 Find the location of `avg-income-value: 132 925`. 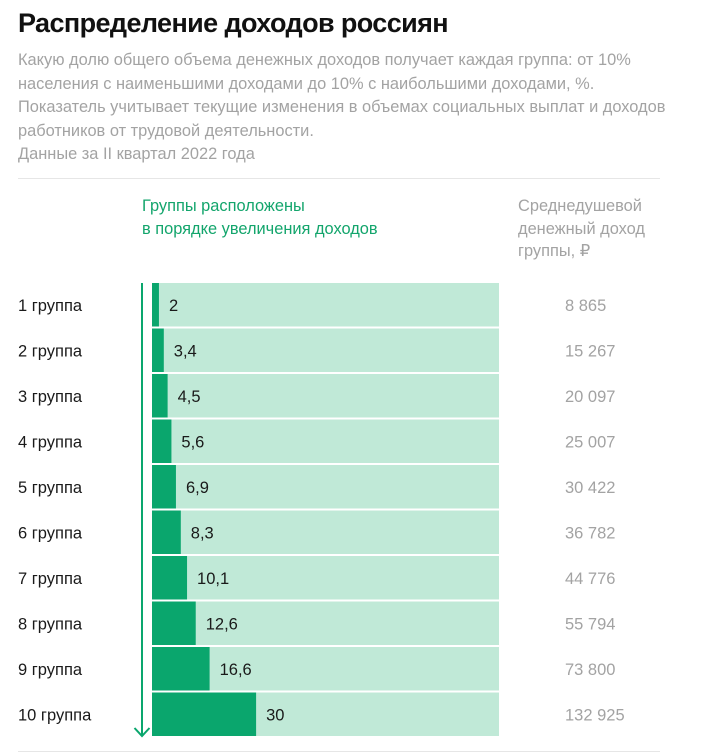

avg-income-value: 132 925 is located at coordinates (595, 715).